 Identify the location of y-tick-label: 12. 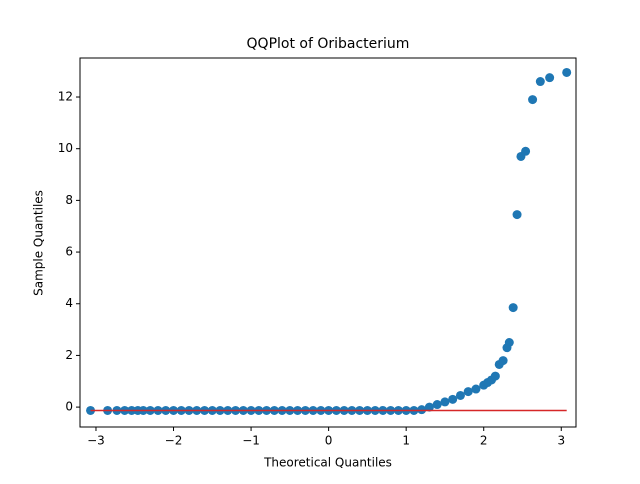
(65, 97).